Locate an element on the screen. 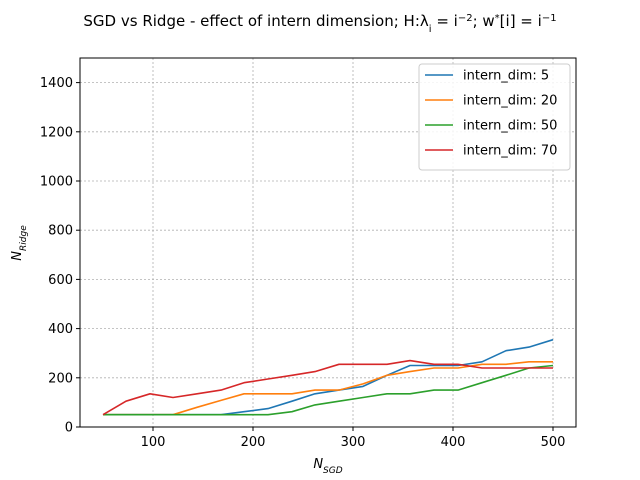 Image resolution: width=640 pixels, height=480 pixels. x-tick-label: 100 is located at coordinates (153, 442).